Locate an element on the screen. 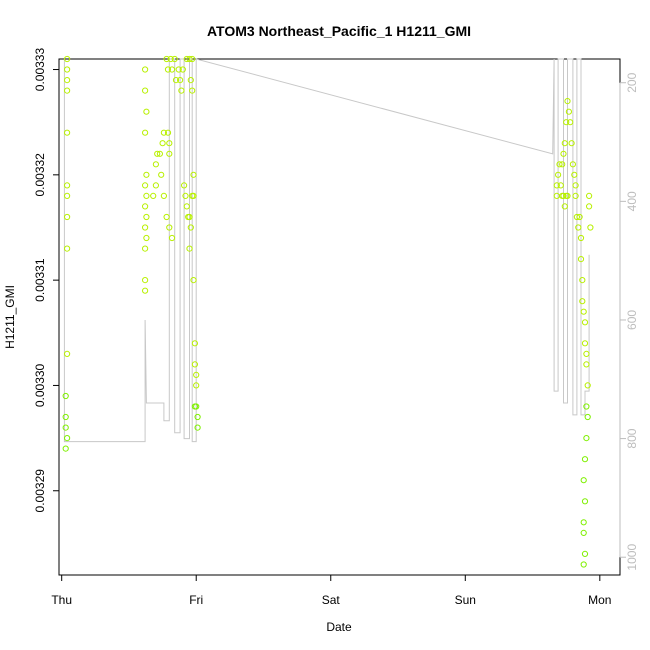  secondary-y-axis: 200 400 600 800 1000 is located at coordinates (629, 321).